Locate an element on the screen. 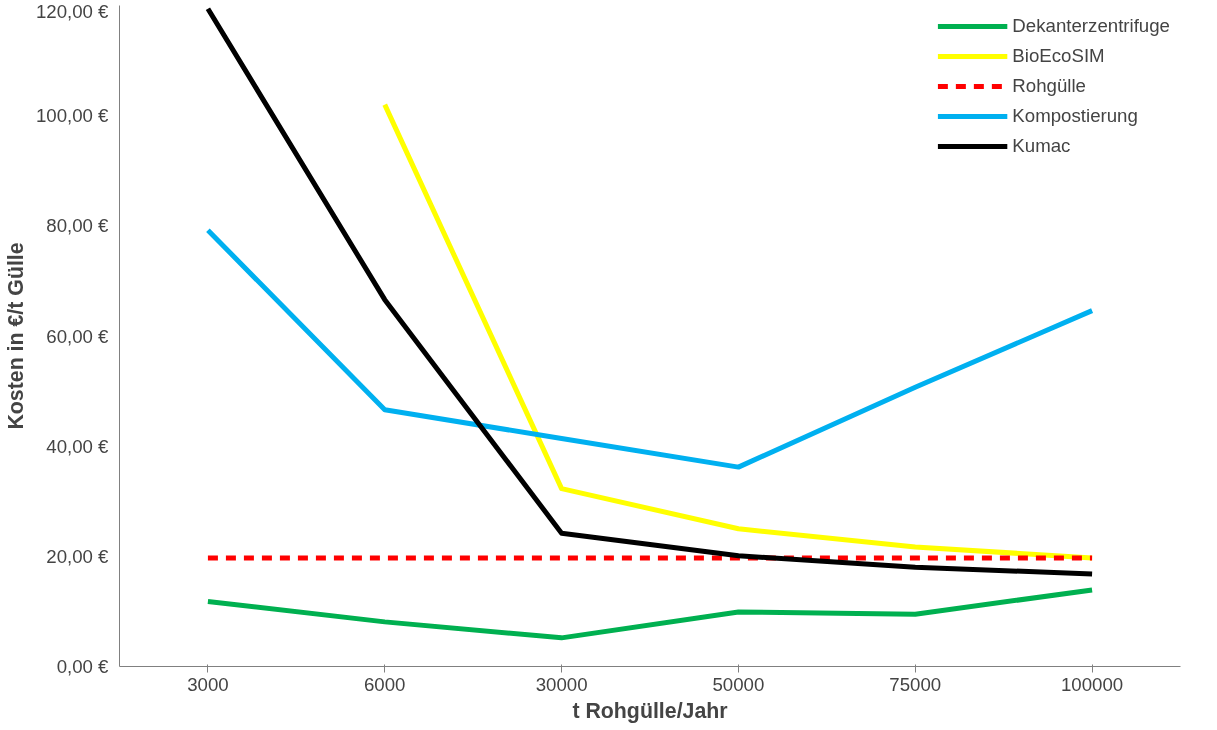 The height and width of the screenshot is (730, 1217). y-tick-label: 80,00 € is located at coordinates (78, 226).